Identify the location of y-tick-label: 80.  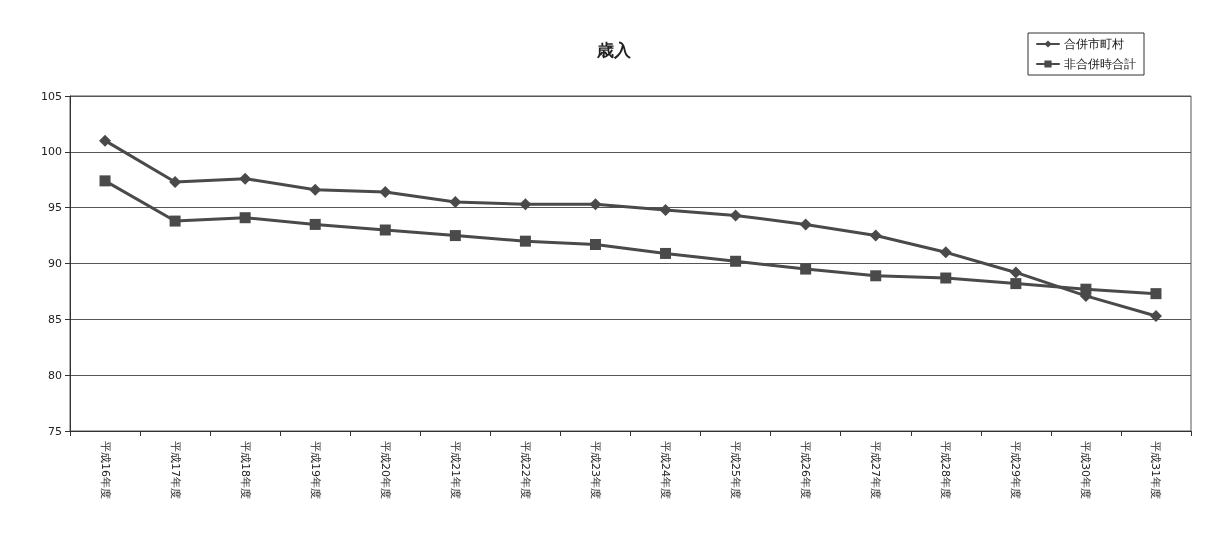
(55, 375).